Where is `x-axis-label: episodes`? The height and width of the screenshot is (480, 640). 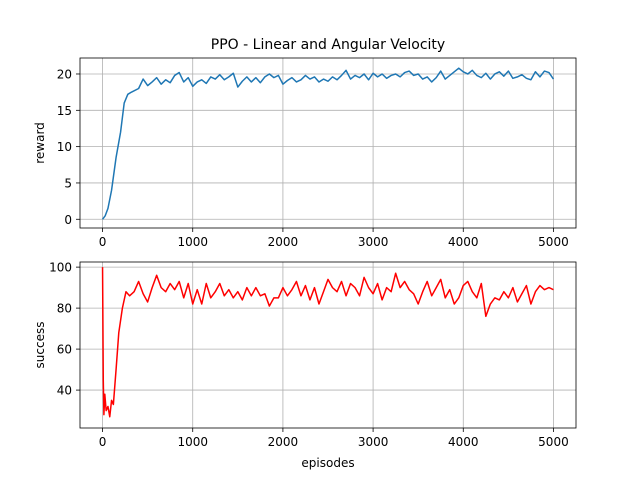 x-axis-label: episodes is located at coordinates (327, 463).